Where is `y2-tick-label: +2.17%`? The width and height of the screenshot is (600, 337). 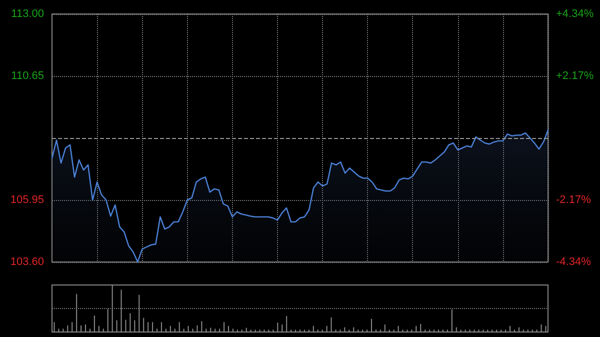 y2-tick-label: +2.17% is located at coordinates (575, 76).